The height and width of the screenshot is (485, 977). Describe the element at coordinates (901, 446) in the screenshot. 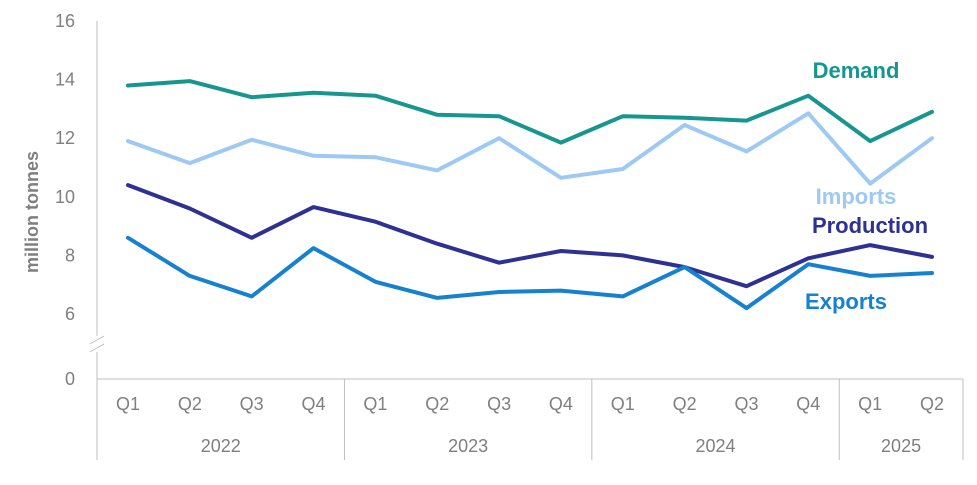

I see `year-label: 2025` at that location.